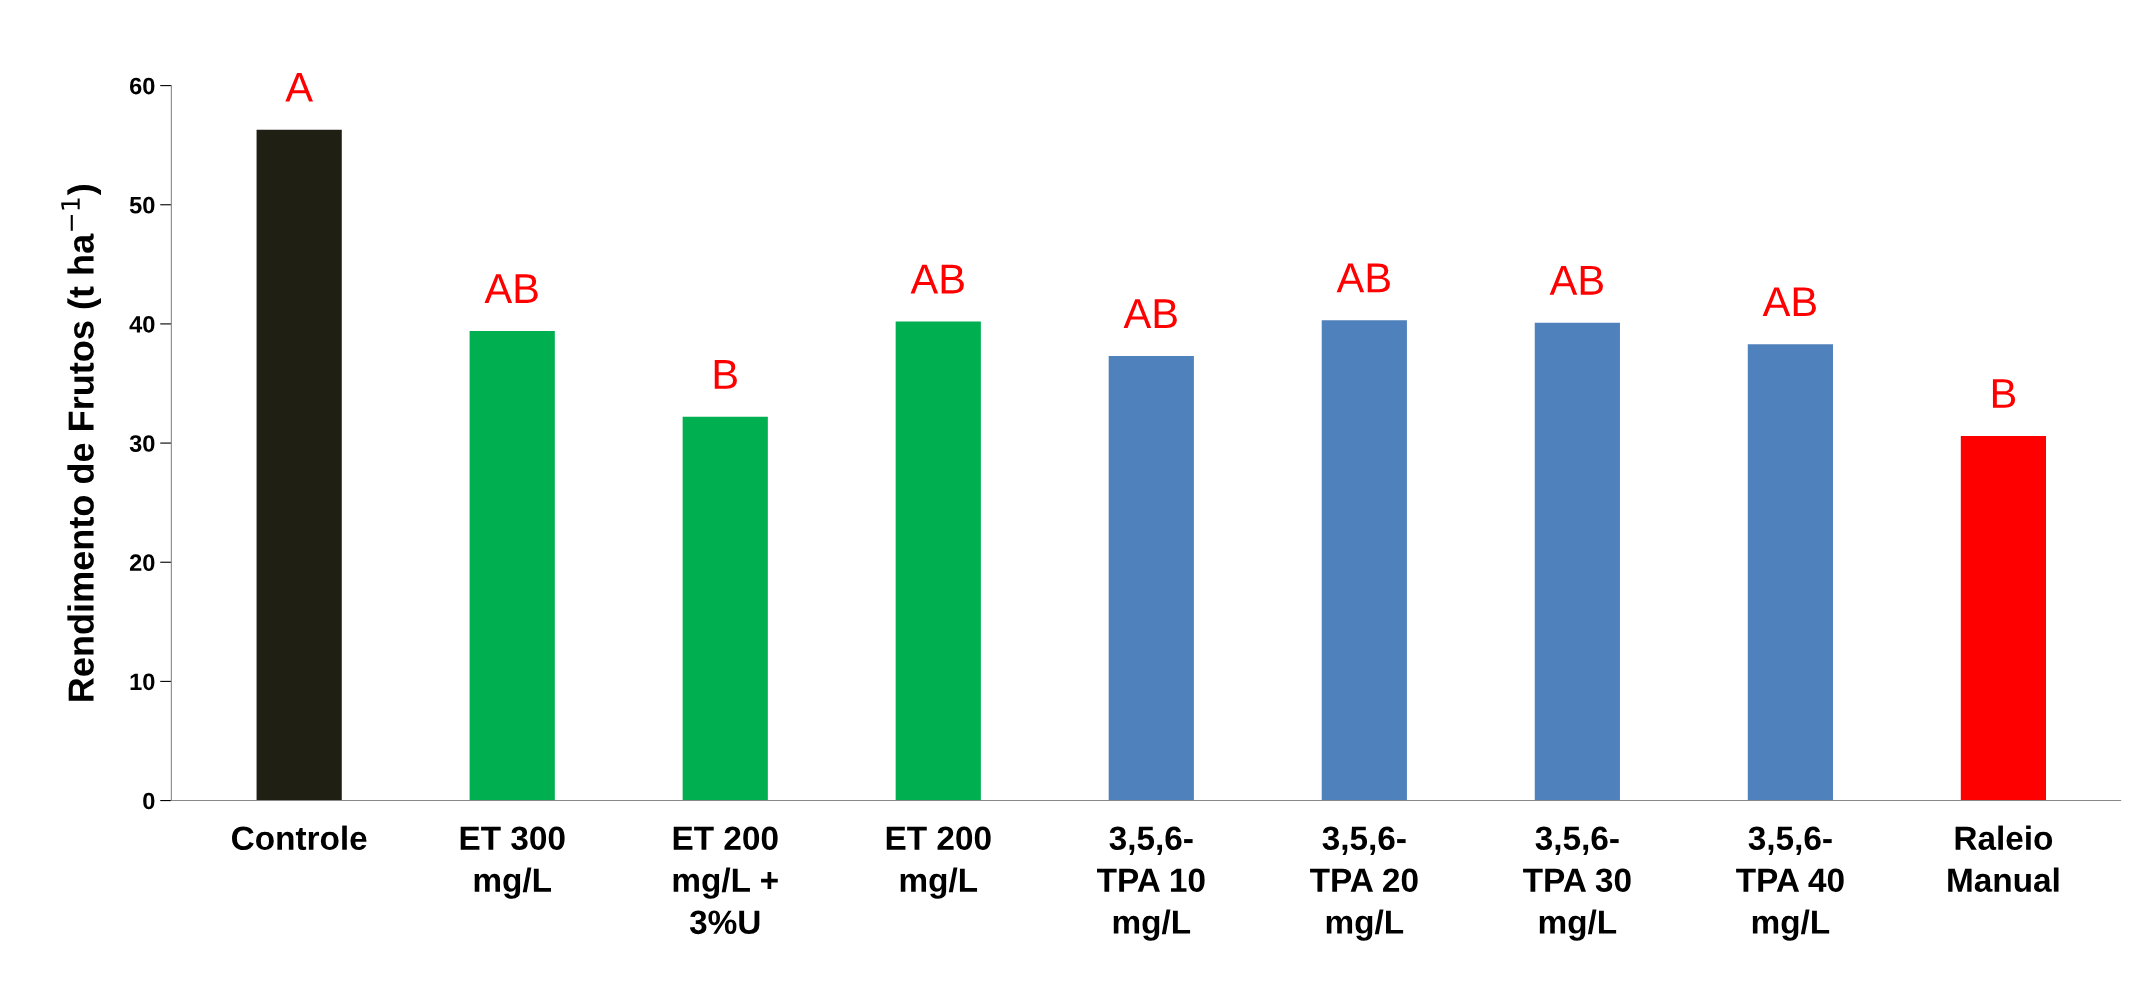 The image size is (2142, 1007). I want to click on y-tick-label: 30, so click(142, 443).